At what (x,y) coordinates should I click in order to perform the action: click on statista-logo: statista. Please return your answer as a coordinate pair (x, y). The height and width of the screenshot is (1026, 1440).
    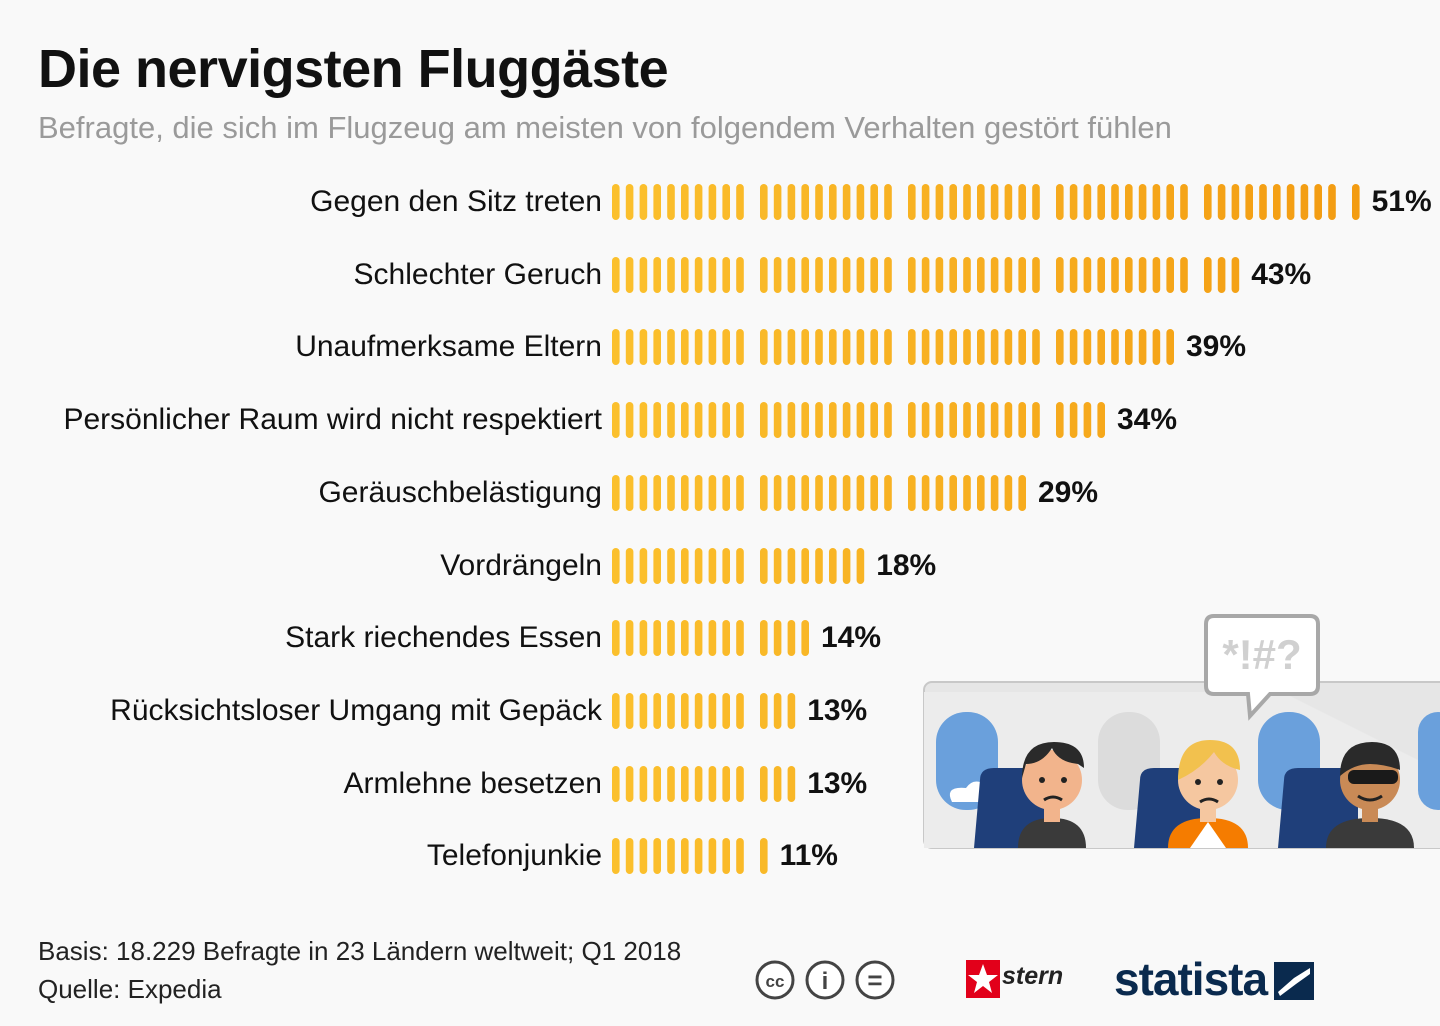
    Looking at the image, I should click on (1219, 980).